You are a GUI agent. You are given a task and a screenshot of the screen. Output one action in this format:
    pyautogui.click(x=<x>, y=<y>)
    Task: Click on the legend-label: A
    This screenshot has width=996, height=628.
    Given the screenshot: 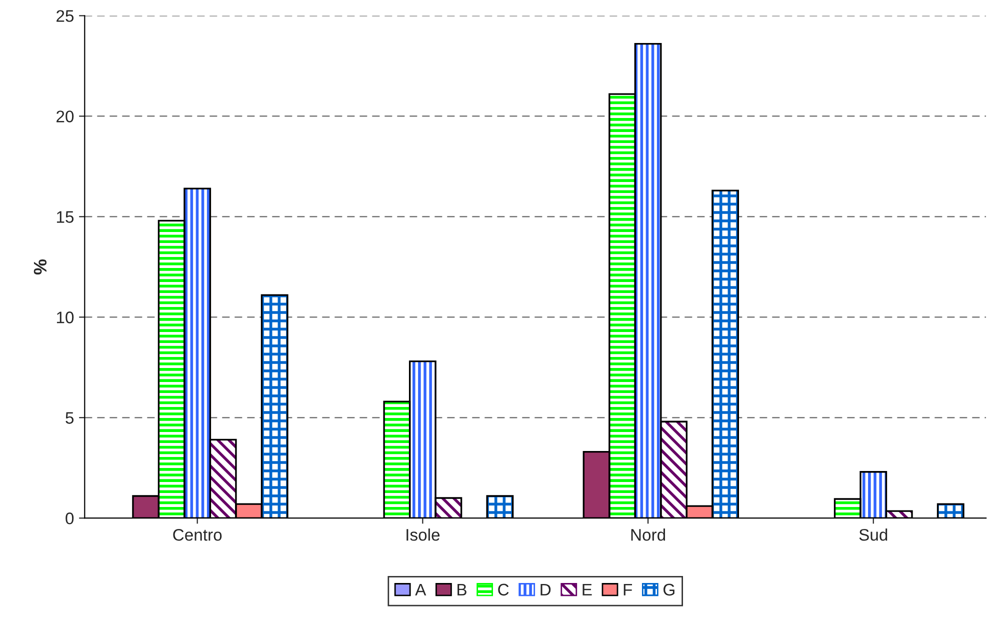 What is the action you would take?
    pyautogui.click(x=420, y=590)
    